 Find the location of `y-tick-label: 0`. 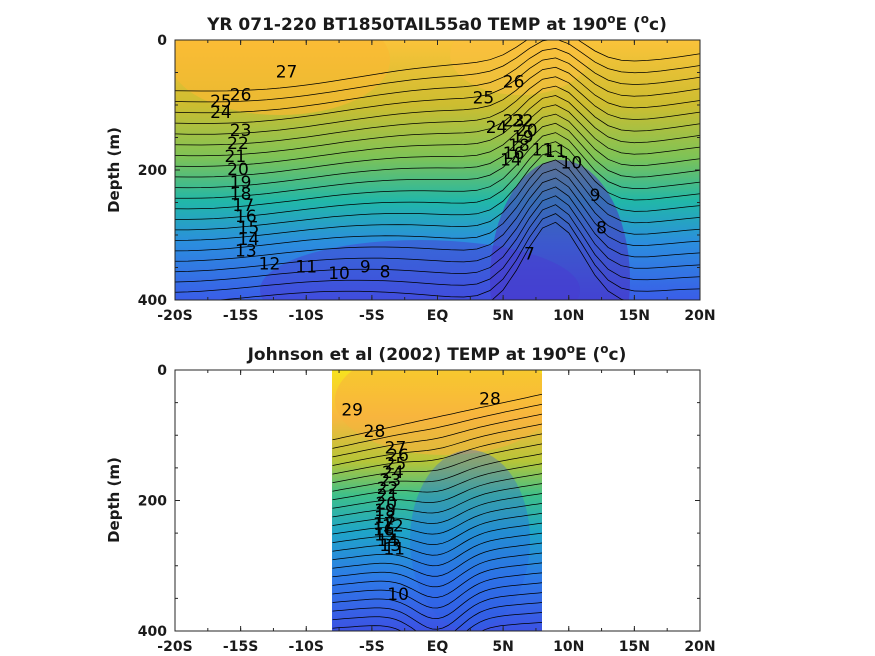

y-tick-label: 0 is located at coordinates (162, 41).